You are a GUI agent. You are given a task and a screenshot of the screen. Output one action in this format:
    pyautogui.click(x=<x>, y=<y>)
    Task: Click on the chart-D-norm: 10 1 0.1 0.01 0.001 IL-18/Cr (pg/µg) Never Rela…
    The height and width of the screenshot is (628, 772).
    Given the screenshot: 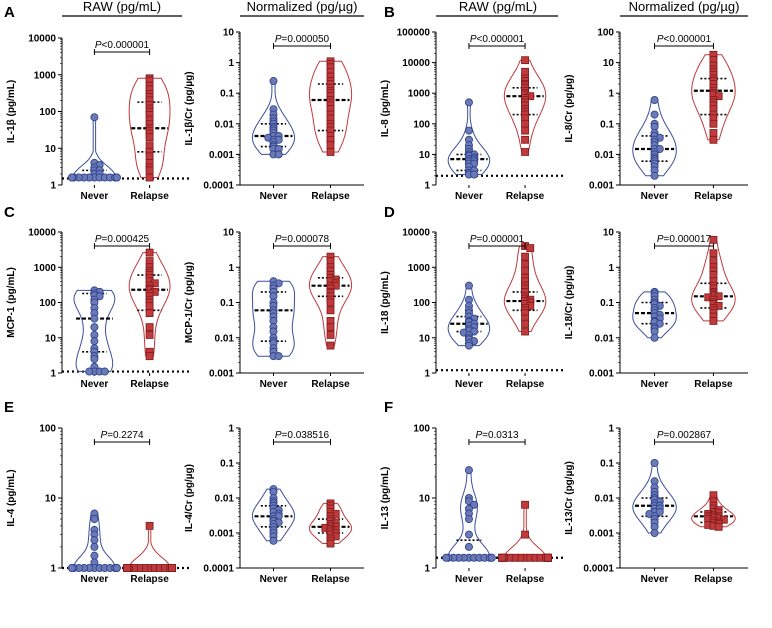 What is the action you would take?
    pyautogui.click(x=656, y=309)
    